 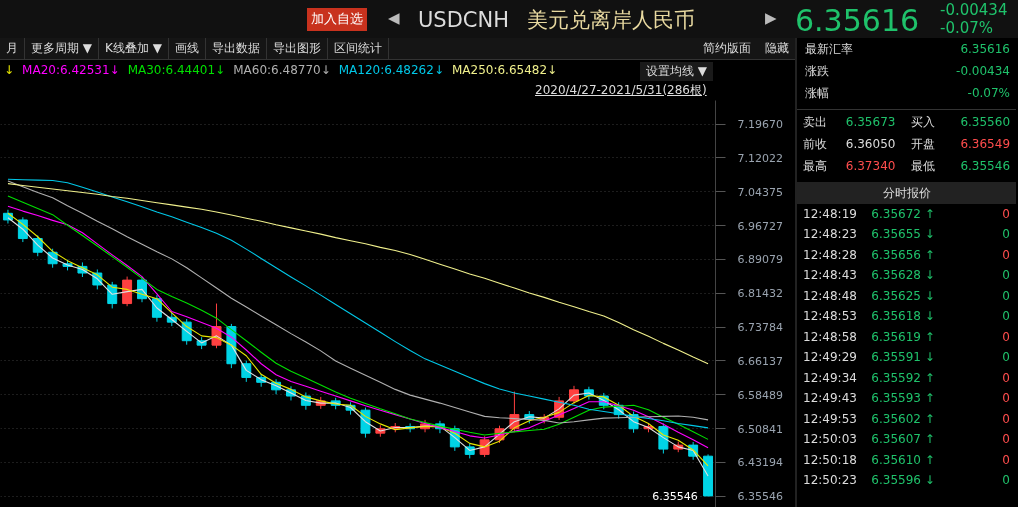 I want to click on y-tick-label: 7.04375, so click(x=760, y=192).